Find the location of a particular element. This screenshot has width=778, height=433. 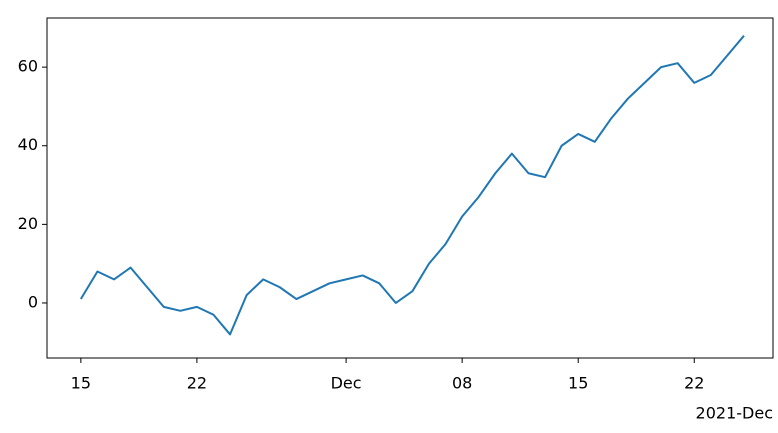

x-tick-label: Dec is located at coordinates (346, 383).